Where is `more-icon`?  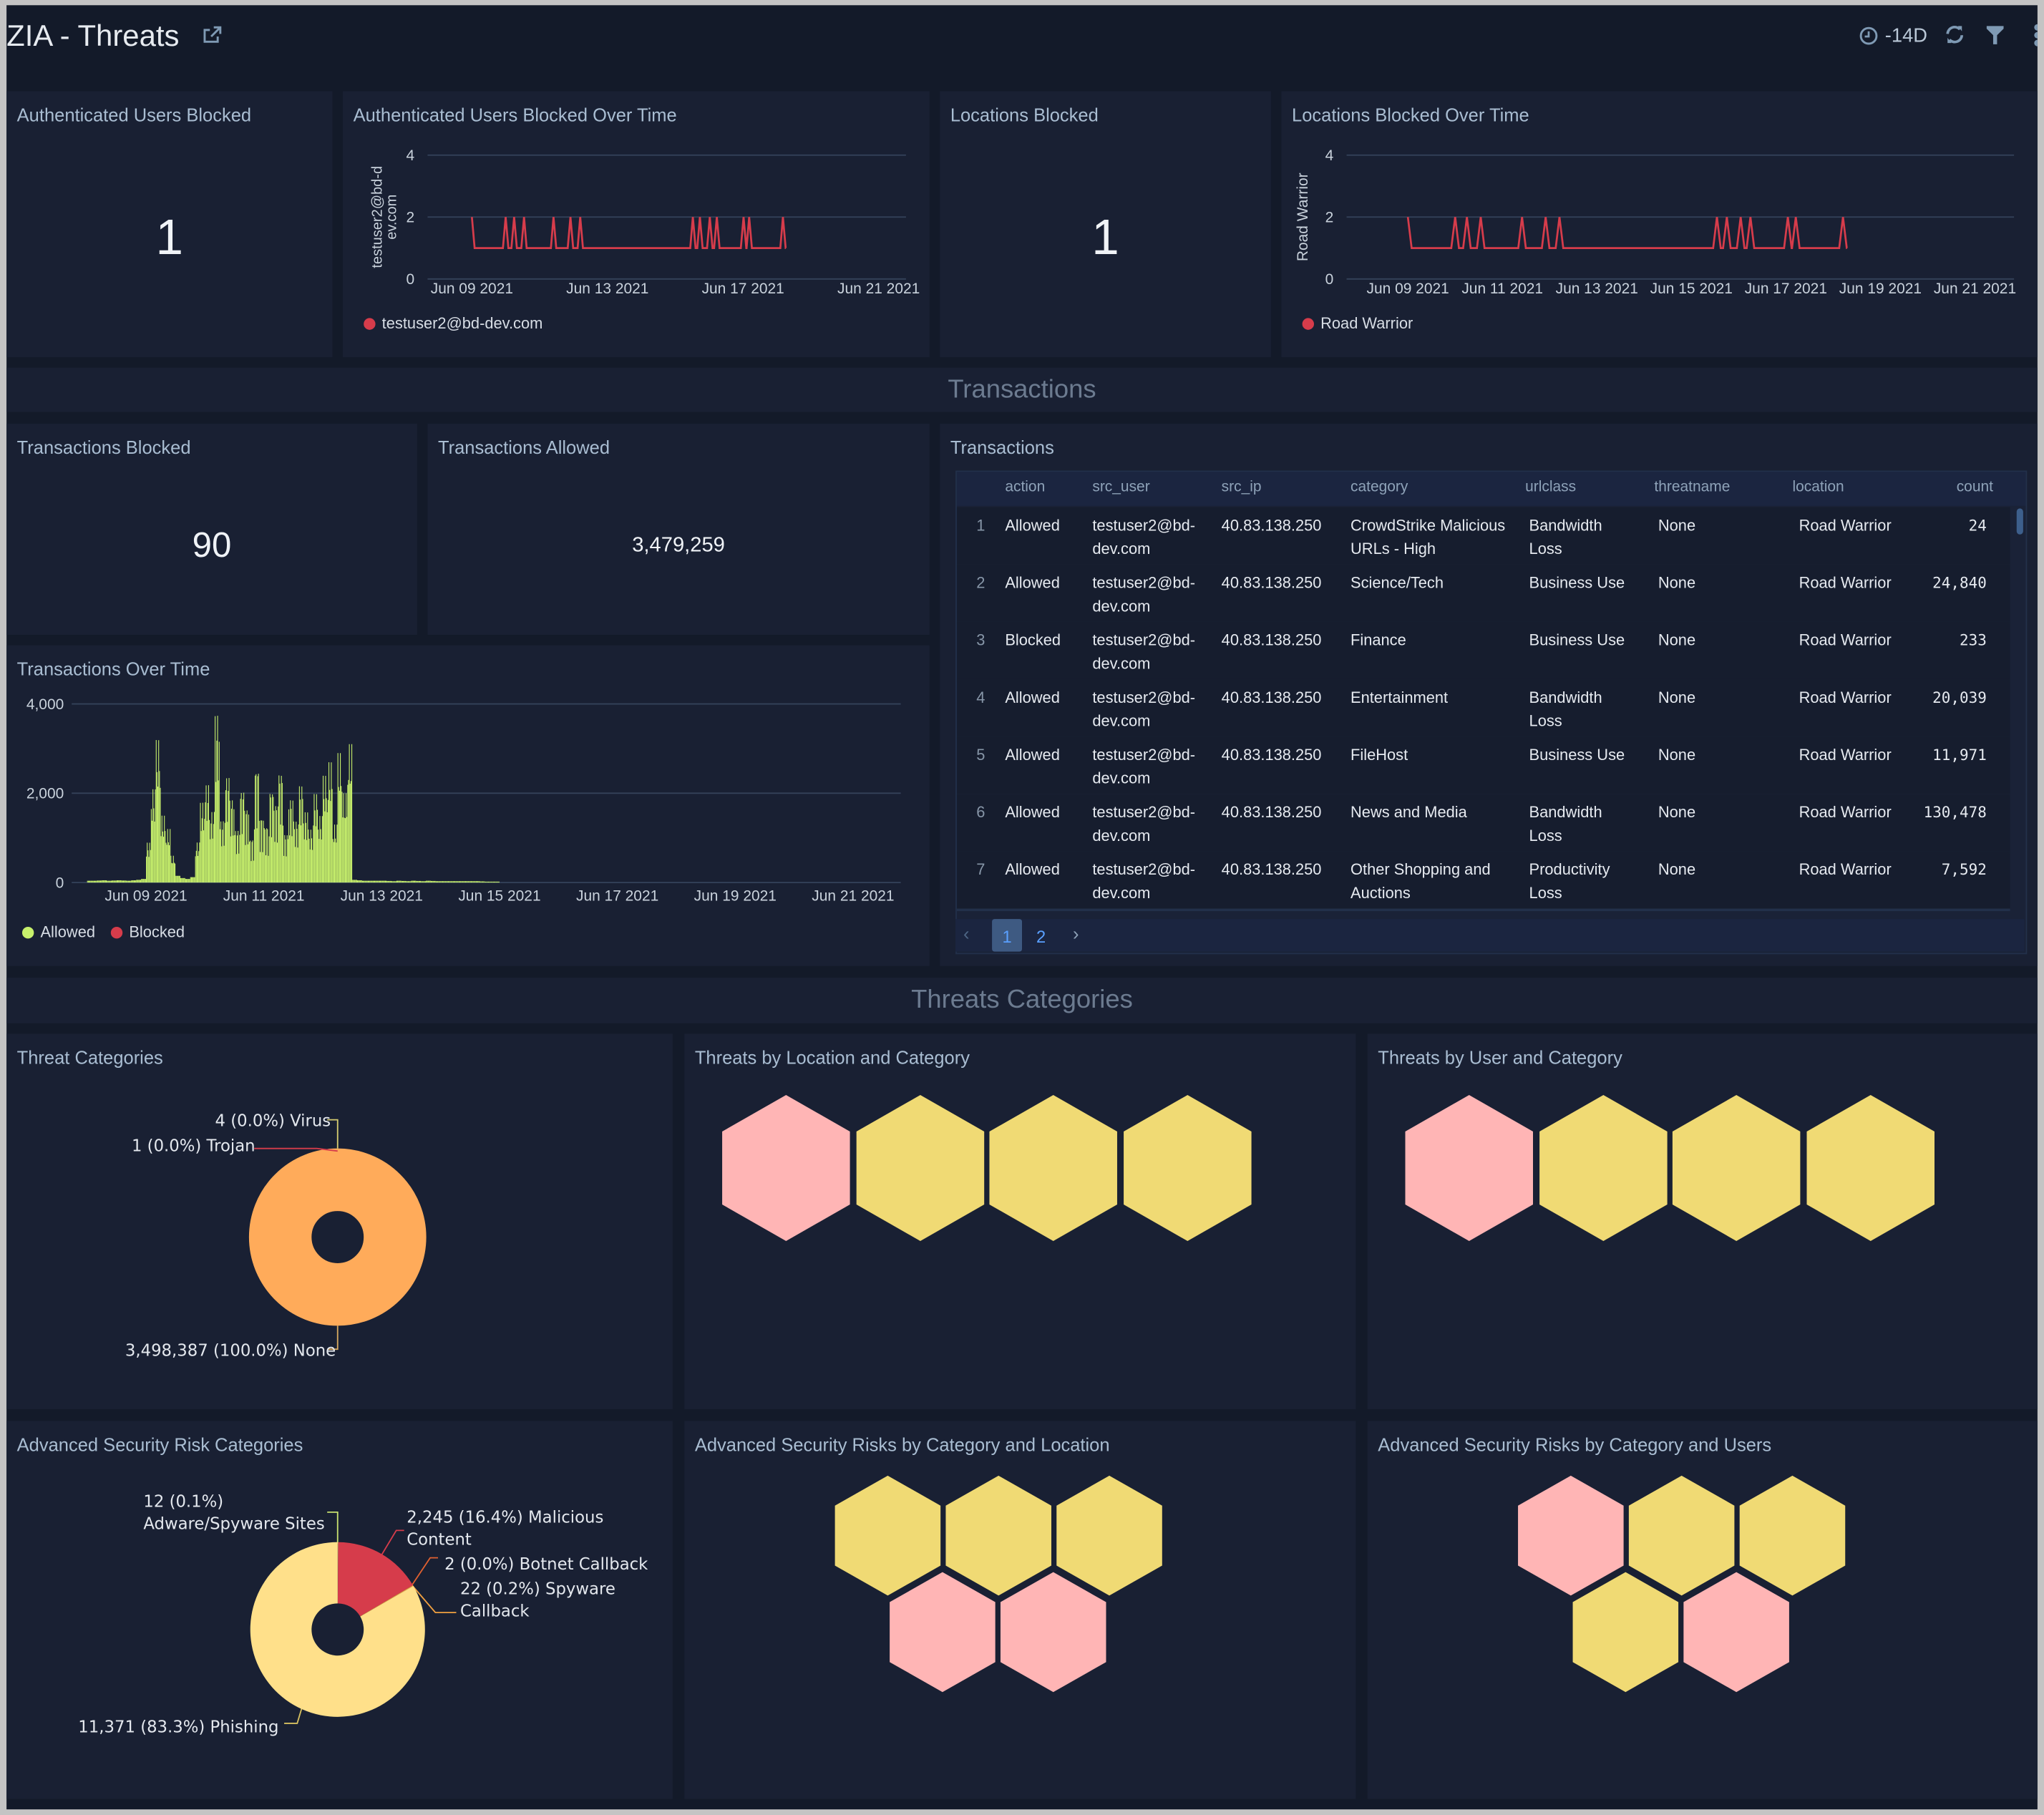 more-icon is located at coordinates (2034, 35).